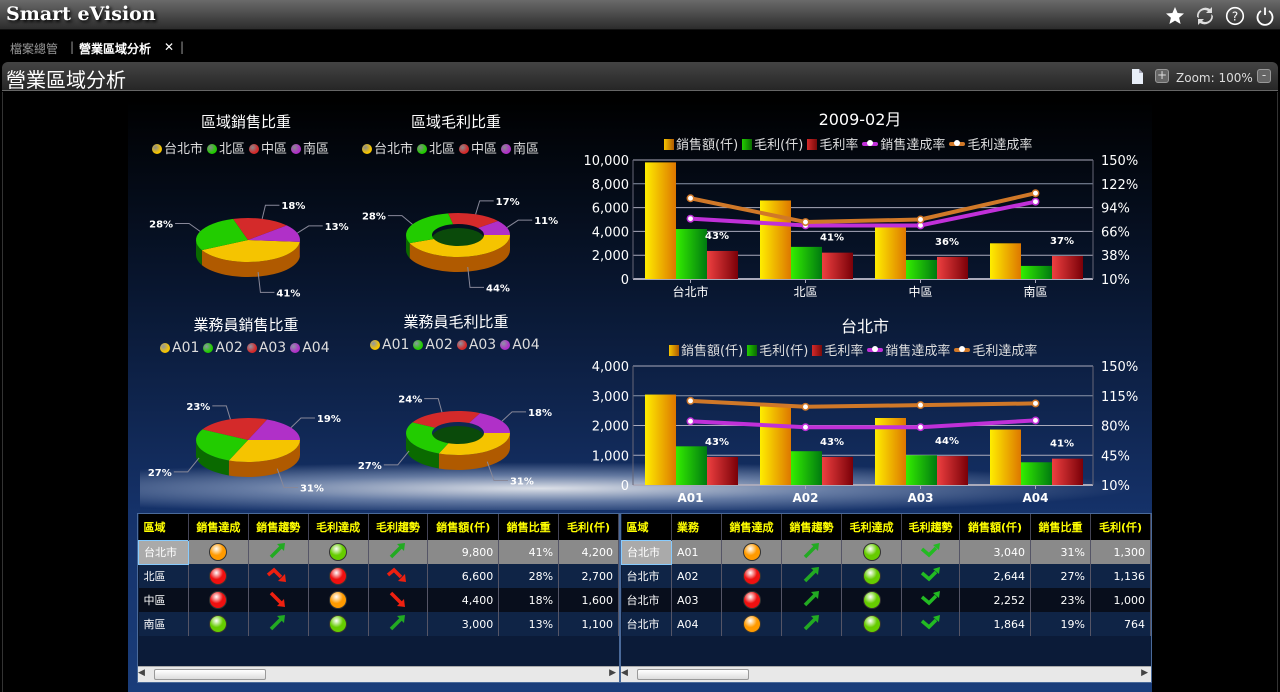 Image resolution: width=1280 pixels, height=692 pixels. I want to click on refresh-icon, so click(1205, 16).